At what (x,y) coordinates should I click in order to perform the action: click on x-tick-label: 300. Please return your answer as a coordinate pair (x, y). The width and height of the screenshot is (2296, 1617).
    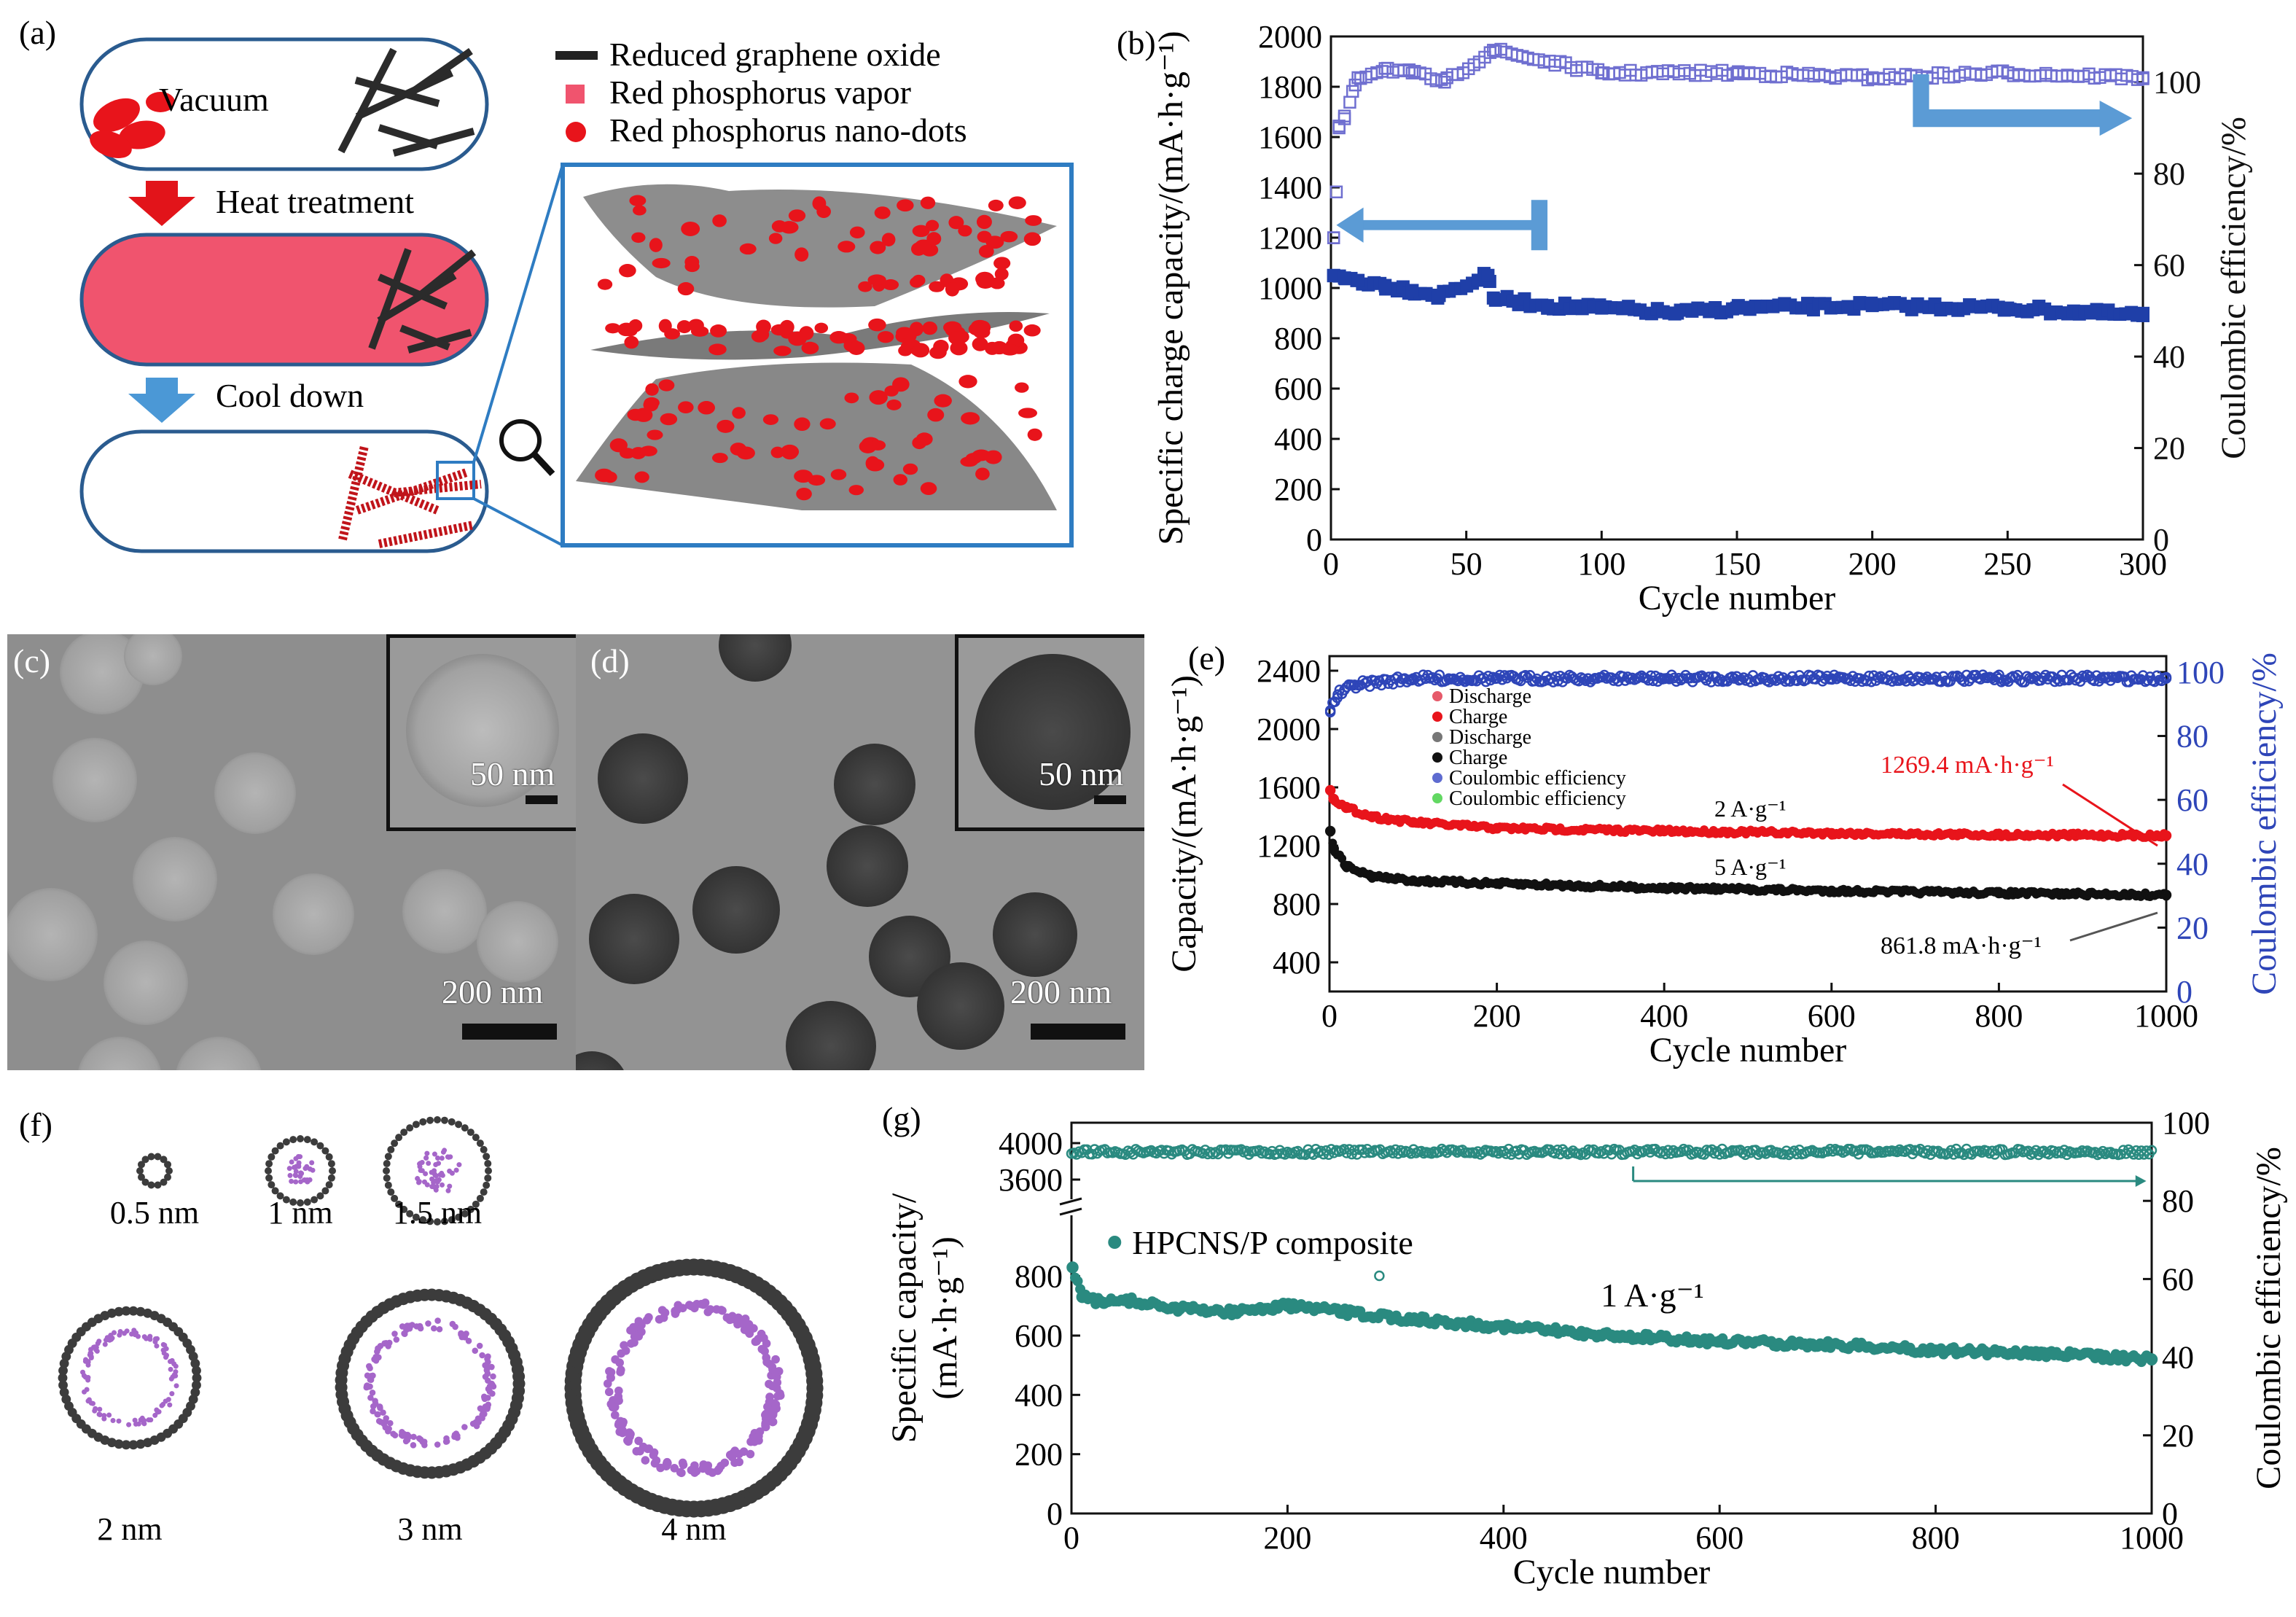
    Looking at the image, I should click on (2143, 564).